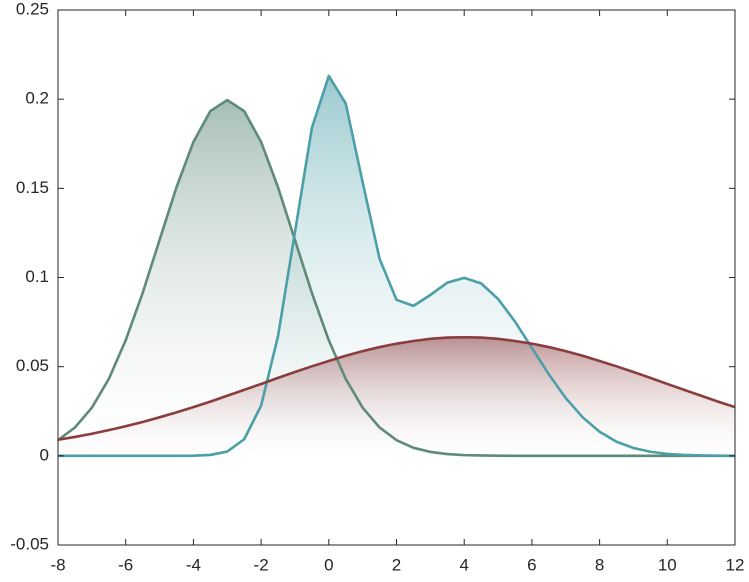 The image size is (749, 582). Describe the element at coordinates (57, 564) in the screenshot. I see `x-tick-label: -8` at that location.